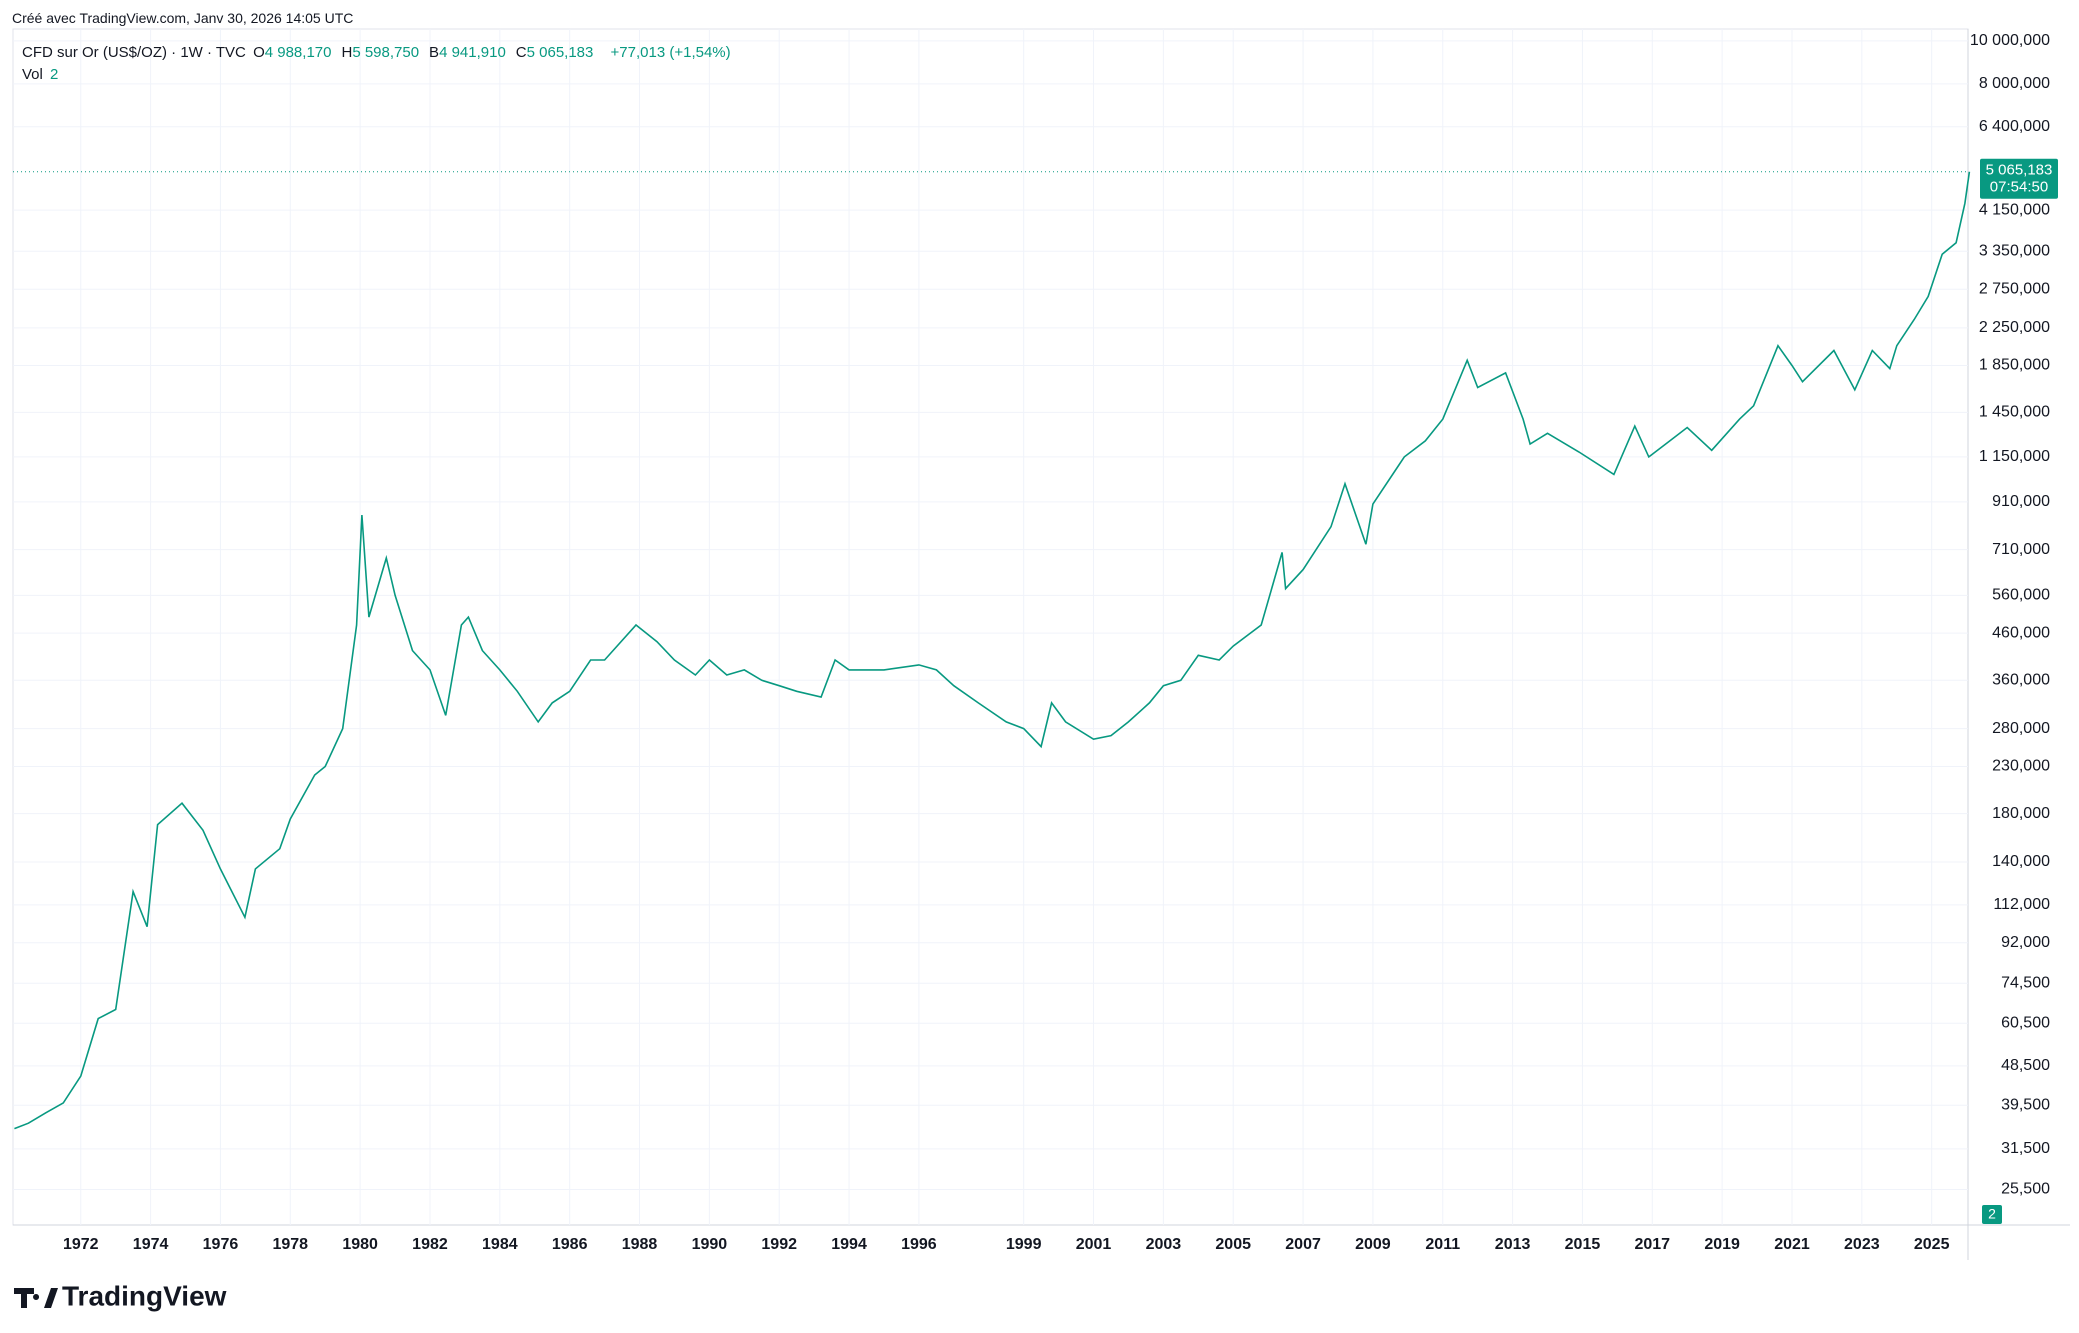 Image resolution: width=2079 pixels, height=1333 pixels. Describe the element at coordinates (32, 74) in the screenshot. I see `volume-label: Vol` at that location.